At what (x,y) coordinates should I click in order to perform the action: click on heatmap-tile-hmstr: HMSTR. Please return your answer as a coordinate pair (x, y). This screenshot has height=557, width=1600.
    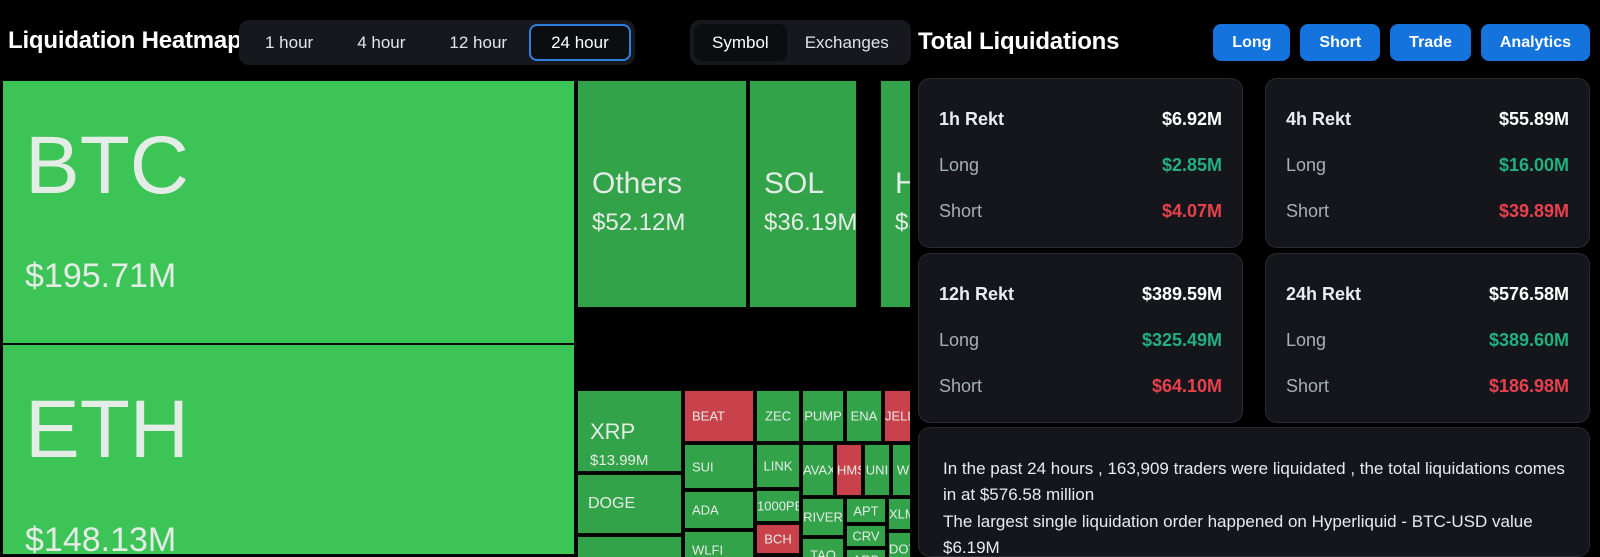
    Looking at the image, I should click on (849, 470).